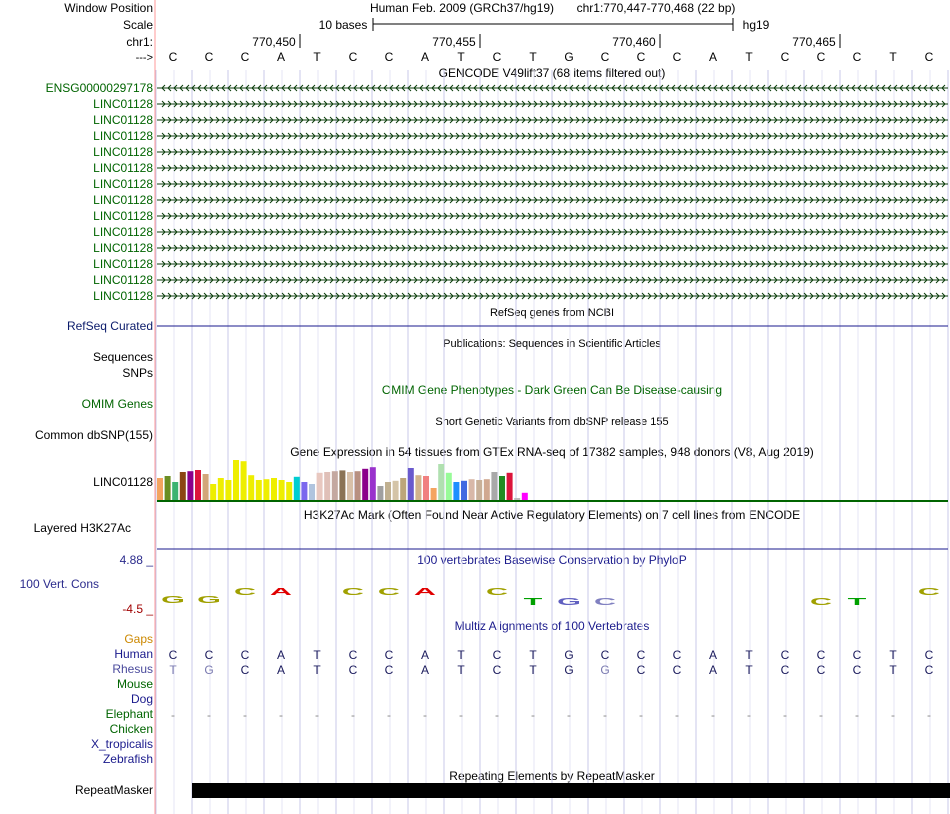 Image resolution: width=950 pixels, height=814 pixels. I want to click on species-label: Human, so click(133, 654).